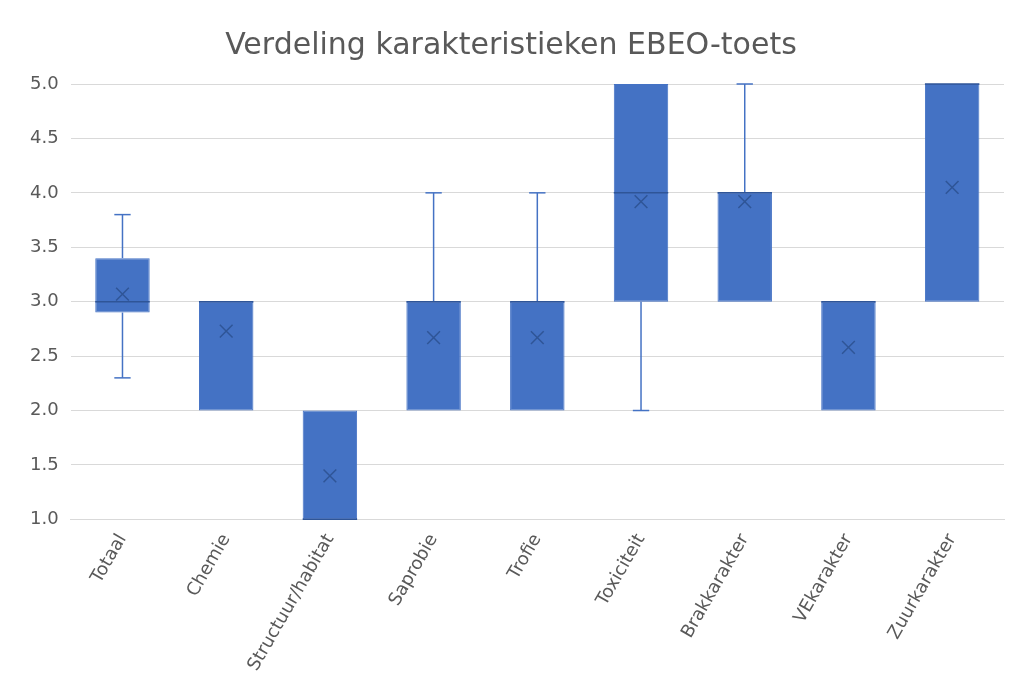 This screenshot has width=1036, height=698. What do you see at coordinates (44, 354) in the screenshot?
I see `y-tick-label: 2.5` at bounding box center [44, 354].